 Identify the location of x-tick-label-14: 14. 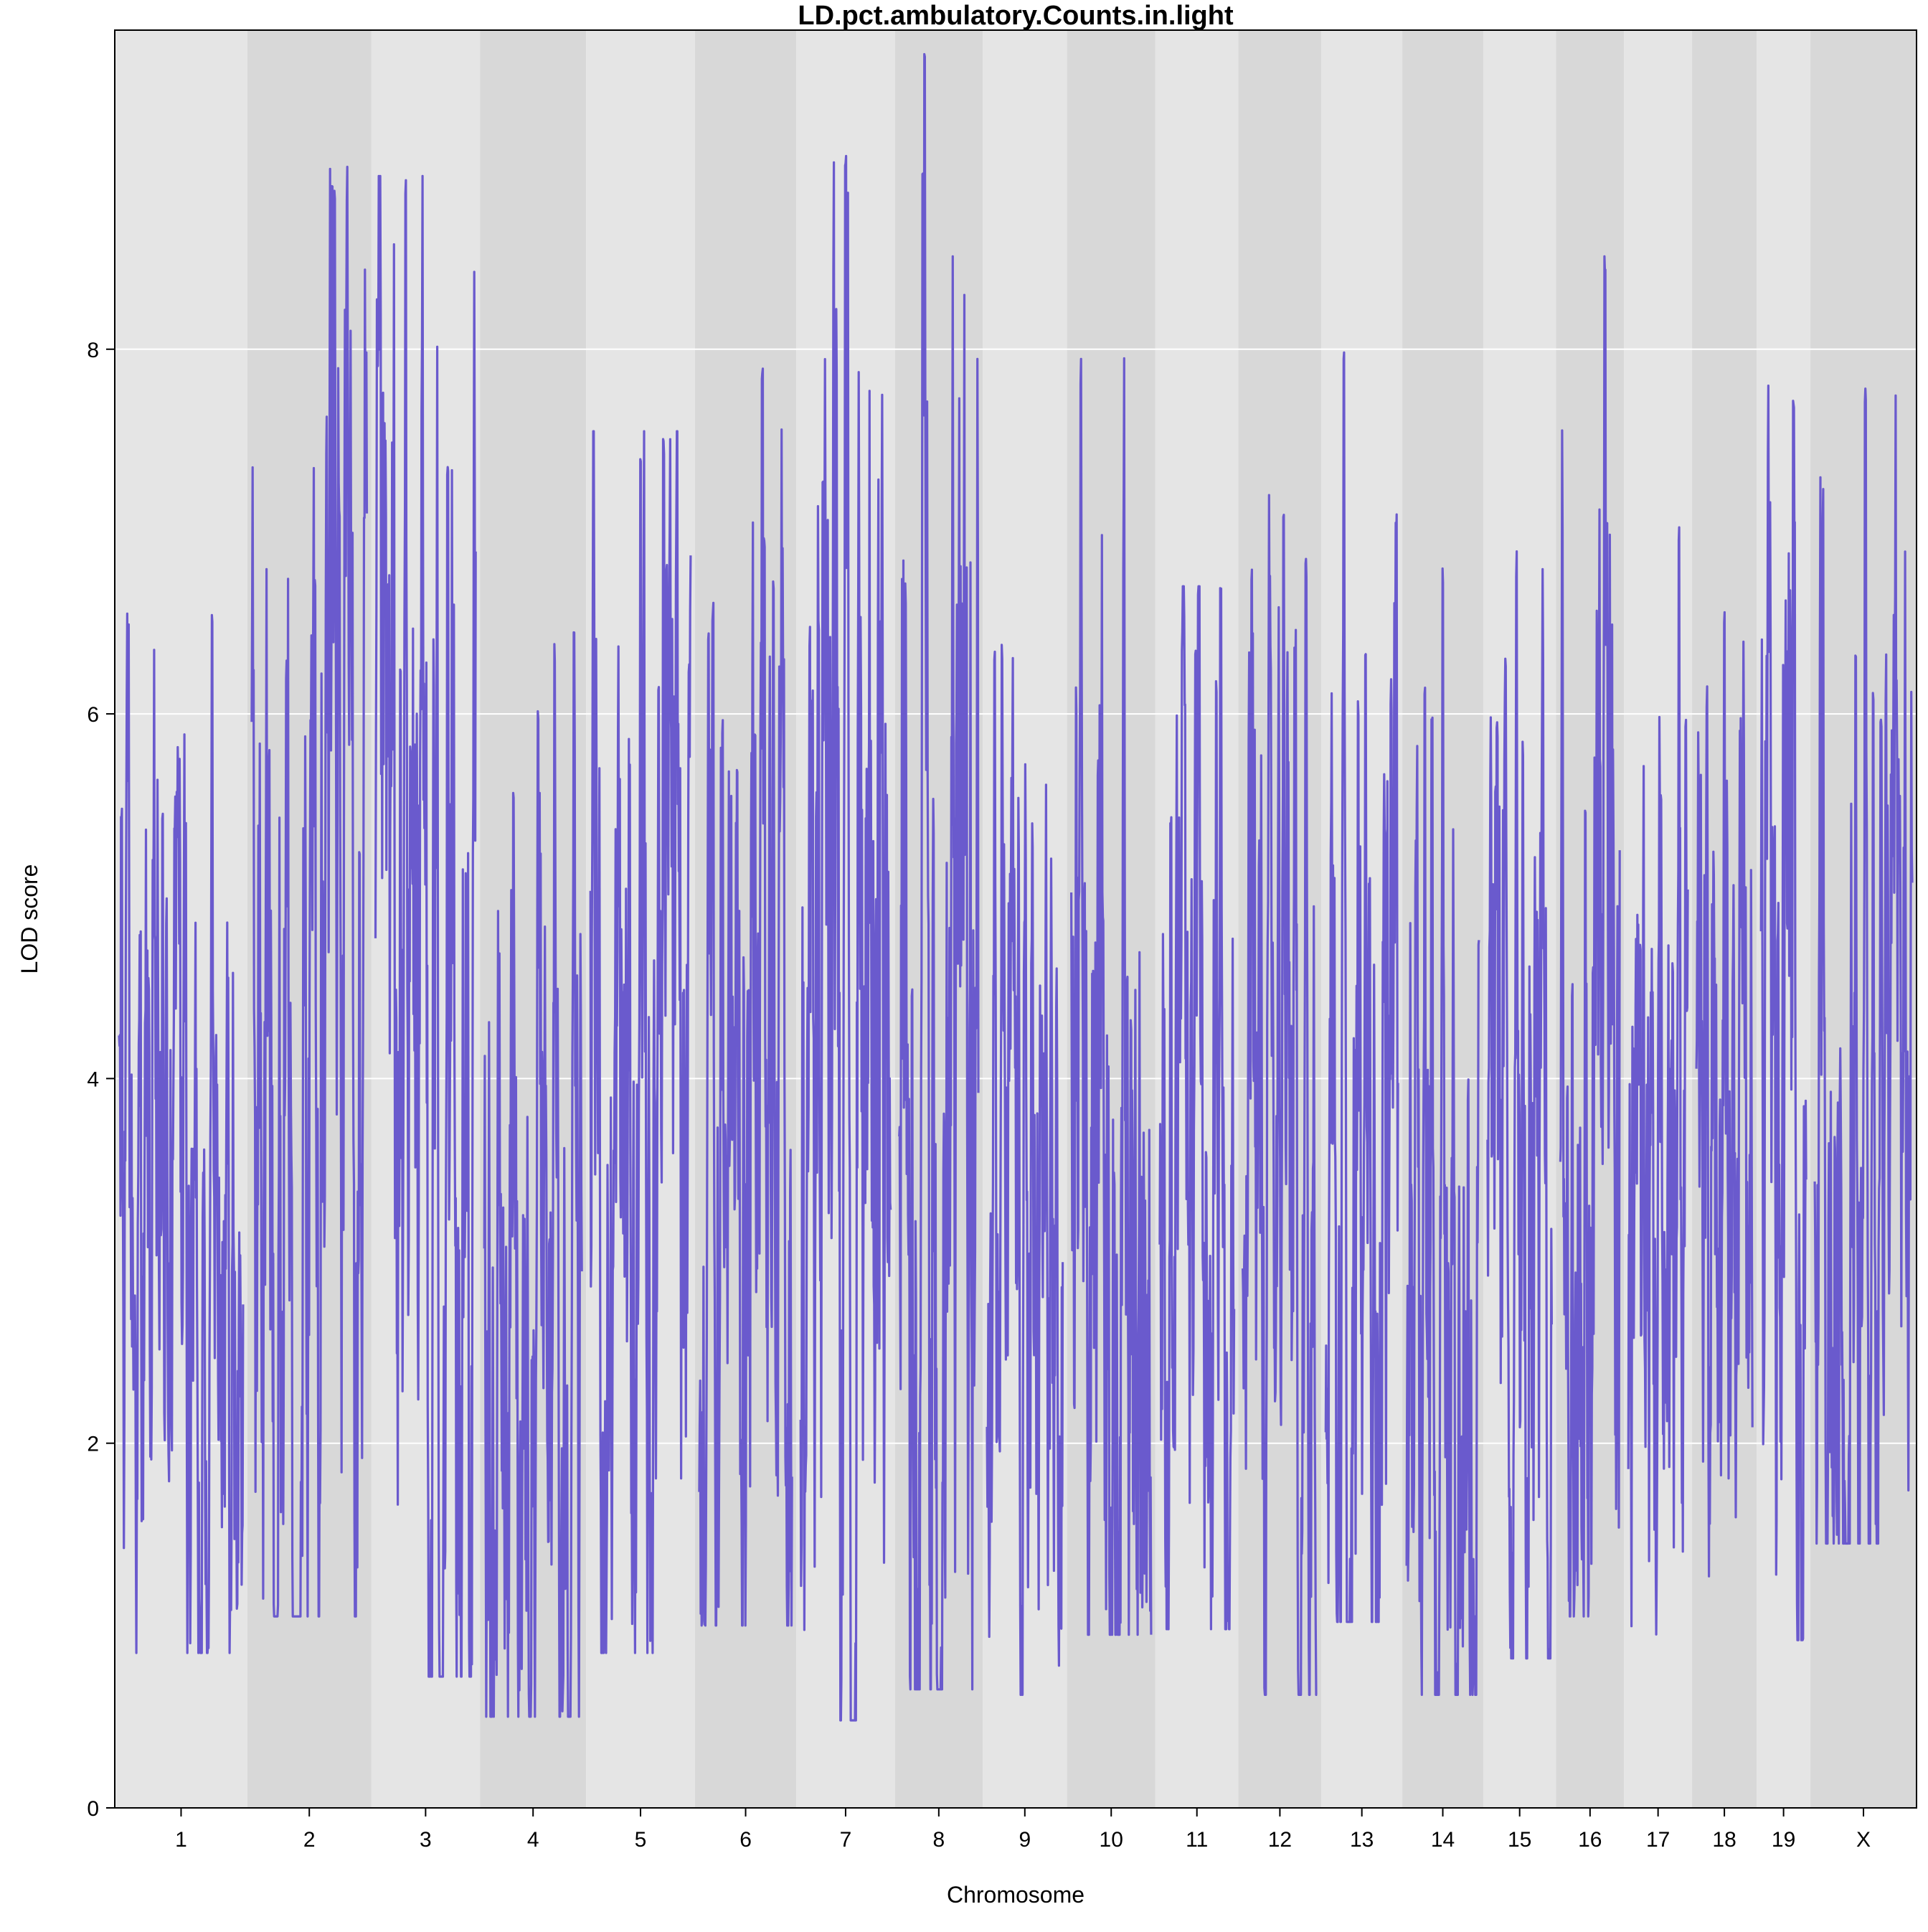
(1443, 1840).